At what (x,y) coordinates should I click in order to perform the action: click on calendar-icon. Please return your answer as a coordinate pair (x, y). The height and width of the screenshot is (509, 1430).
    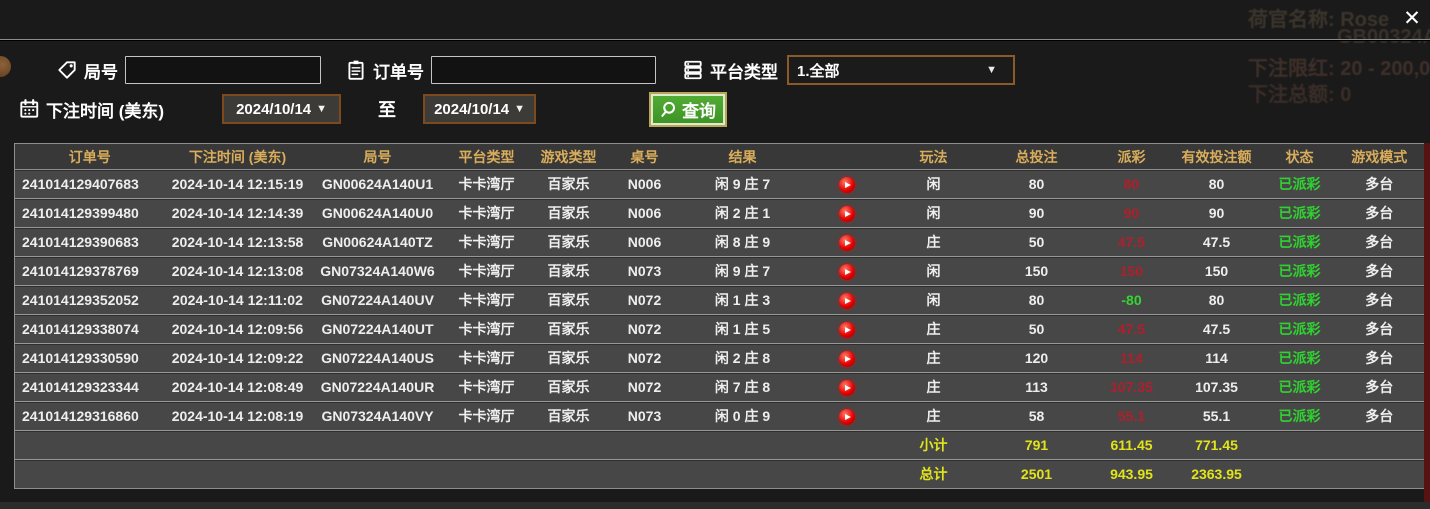
    Looking at the image, I should click on (29, 109).